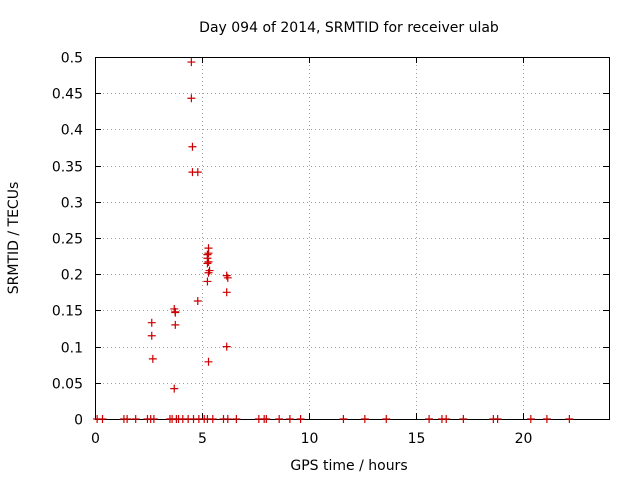  What do you see at coordinates (67, 385) in the screenshot?
I see `y-tick-label: 0.05` at bounding box center [67, 385].